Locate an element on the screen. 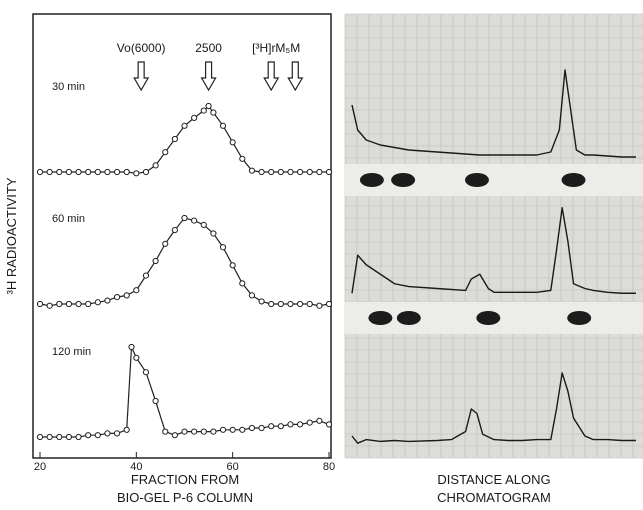 The width and height of the screenshot is (643, 510). marker-label: [³H]rM₅ is located at coordinates (271, 48).